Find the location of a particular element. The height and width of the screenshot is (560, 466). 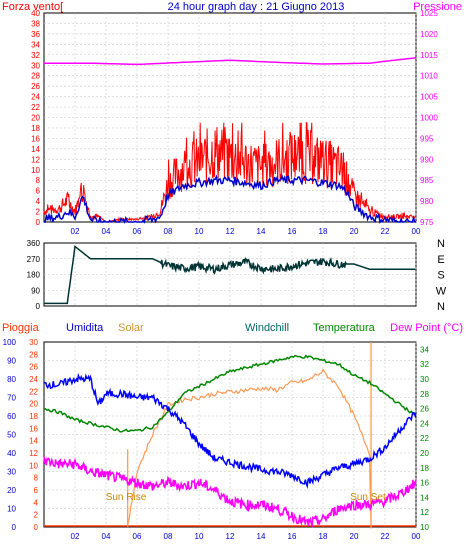

wind-tick-label: 14 is located at coordinates (35, 149).